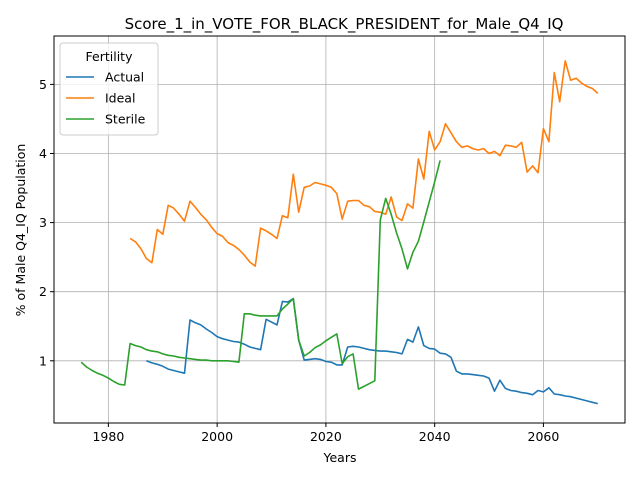  Describe the element at coordinates (43, 360) in the screenshot. I see `y-tick-label: 1` at that location.